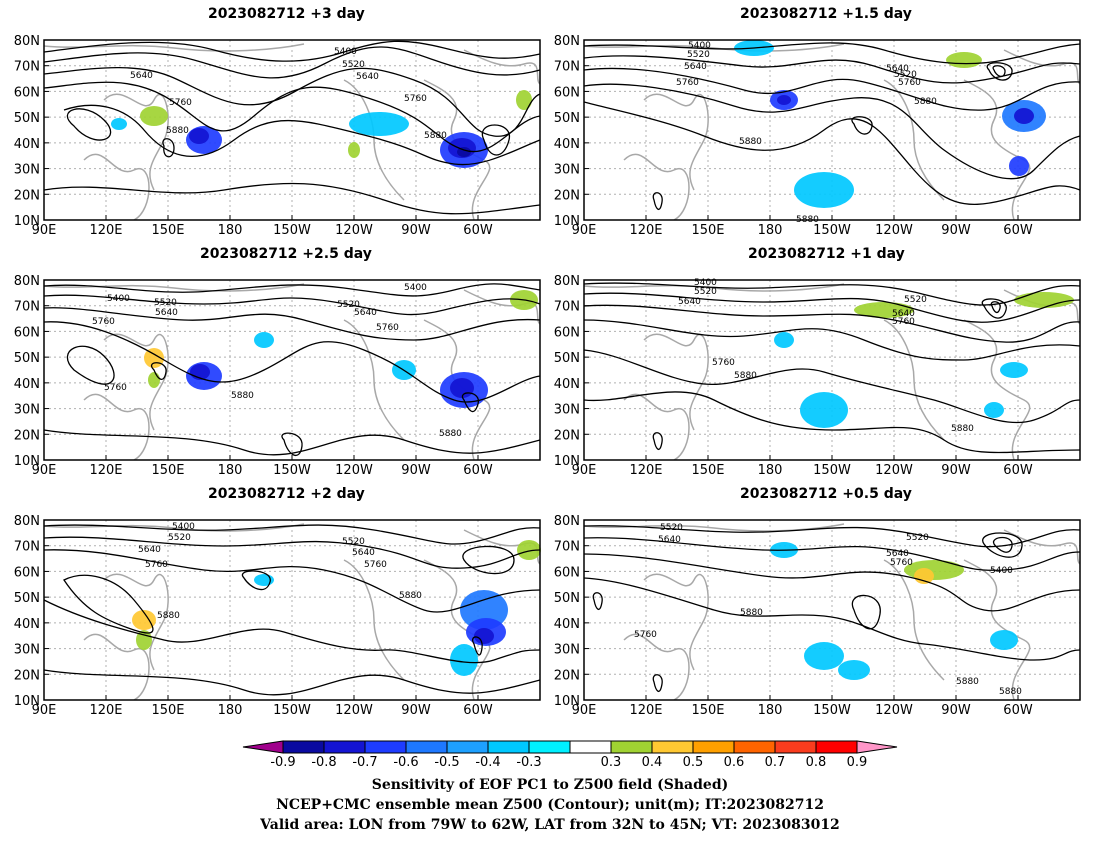  I want to click on contour-label: 5760, so click(645, 635).